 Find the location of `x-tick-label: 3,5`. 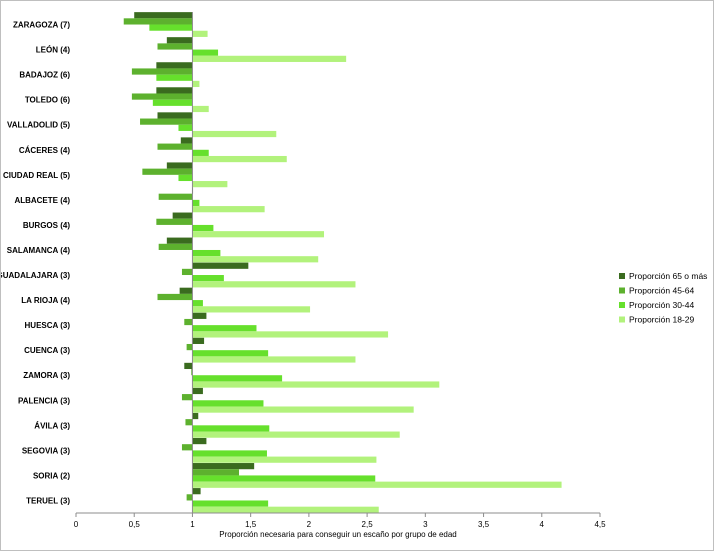

x-tick-label: 3,5 is located at coordinates (484, 524).